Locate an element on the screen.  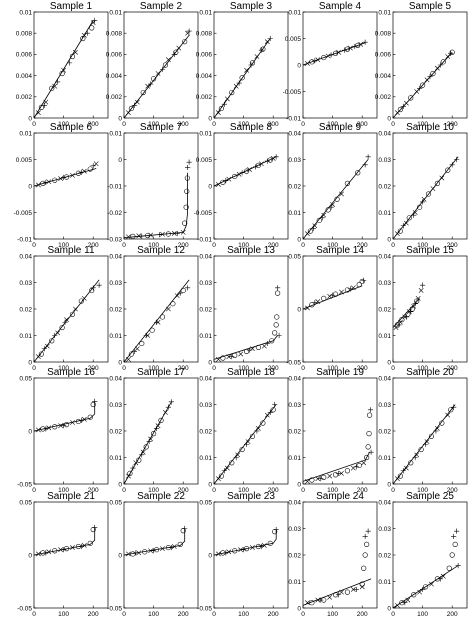
panel-title: Sample 3 is located at coordinates (251, 6).